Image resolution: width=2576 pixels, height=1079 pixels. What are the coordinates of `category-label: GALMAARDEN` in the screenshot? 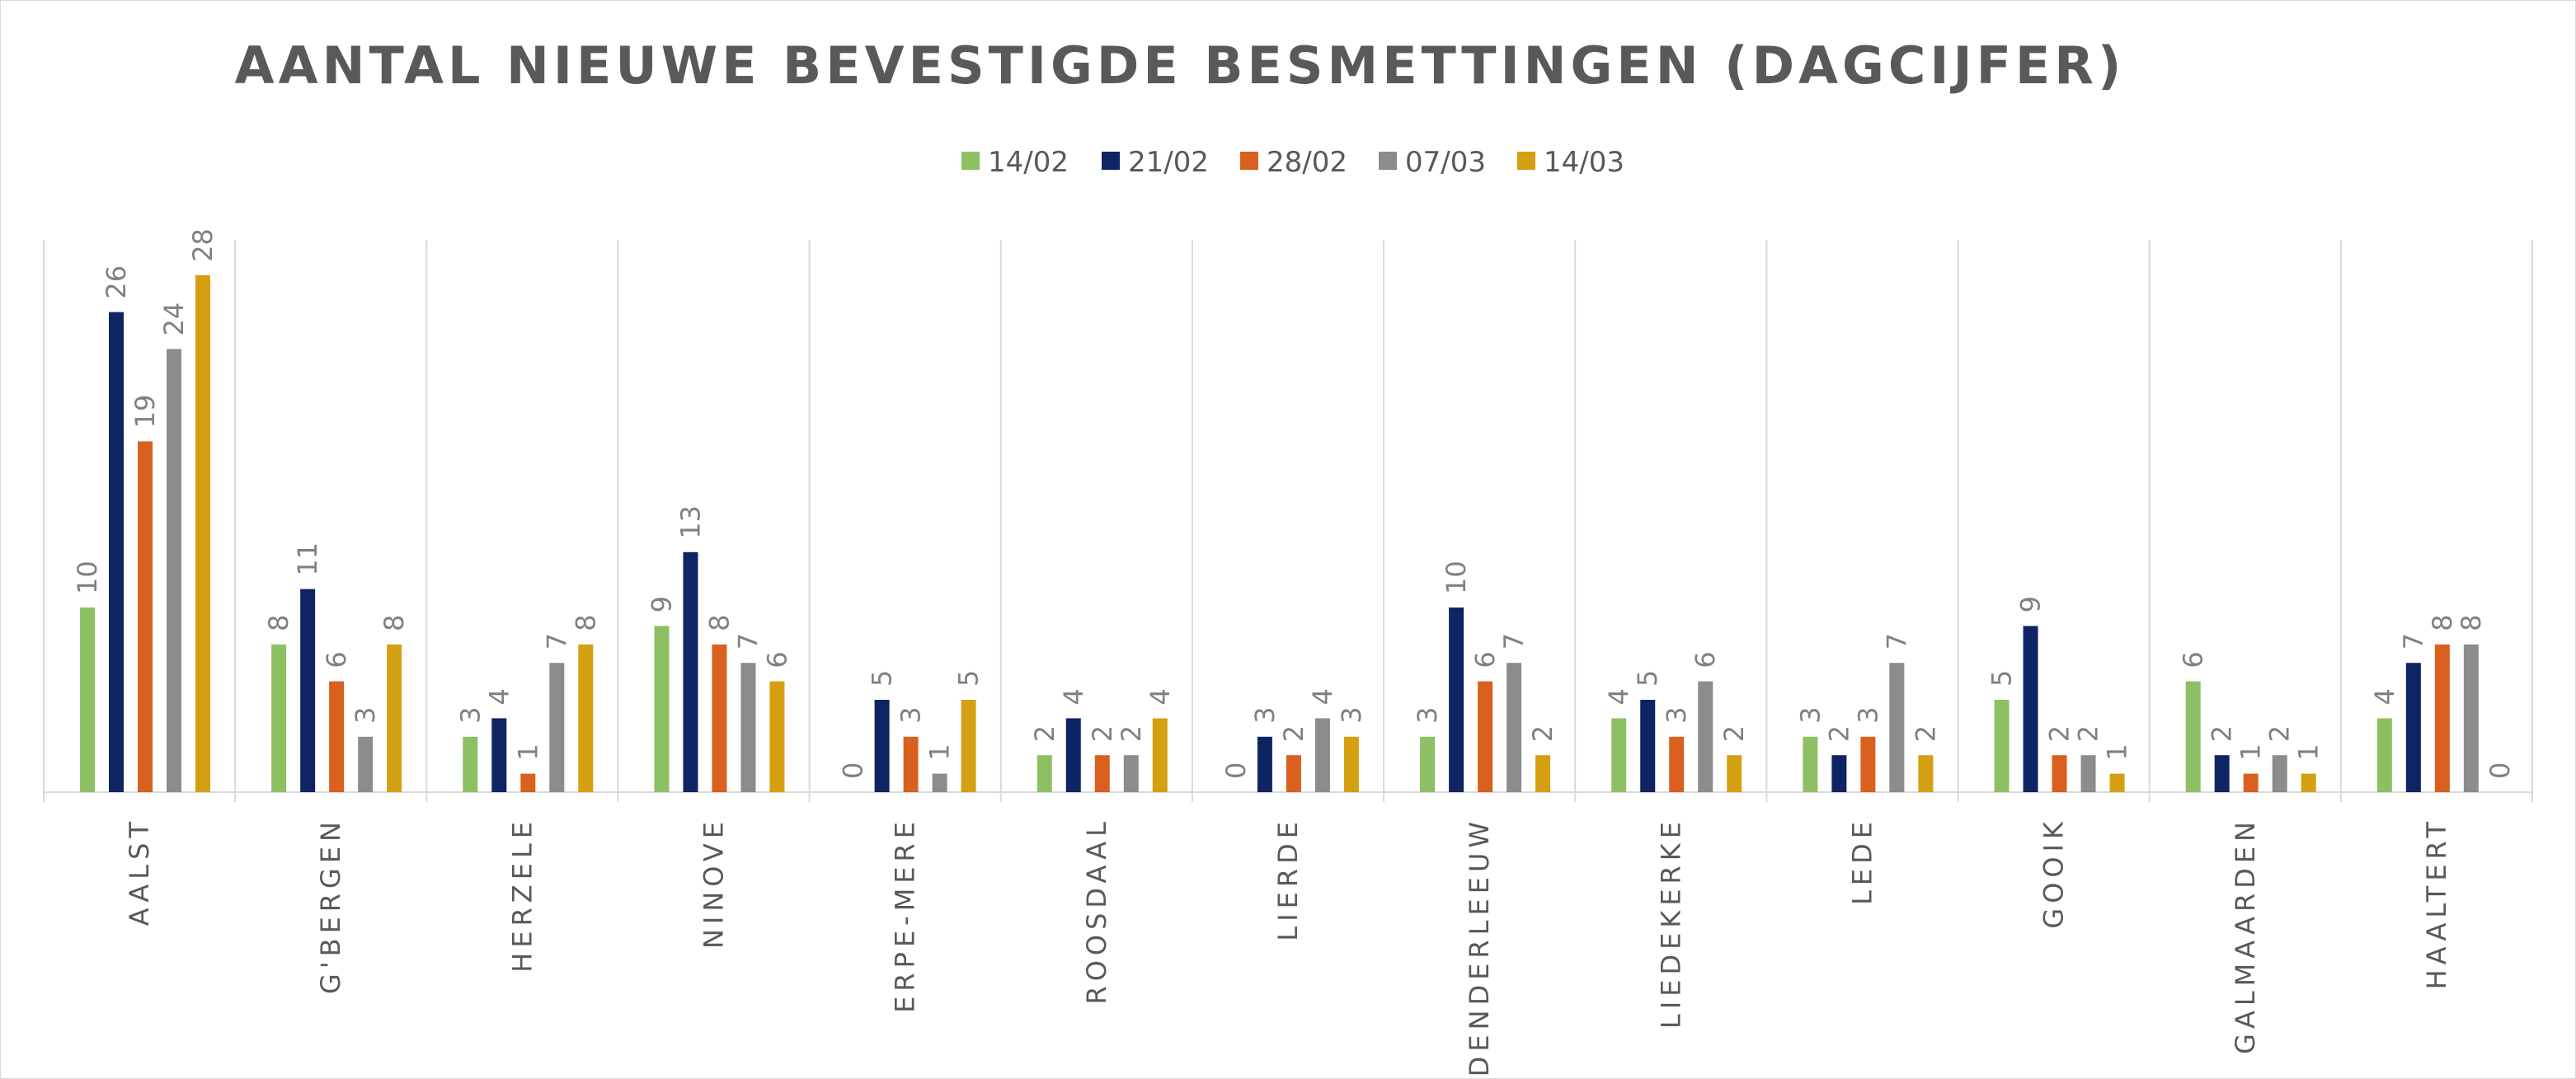 It's located at (2245, 935).